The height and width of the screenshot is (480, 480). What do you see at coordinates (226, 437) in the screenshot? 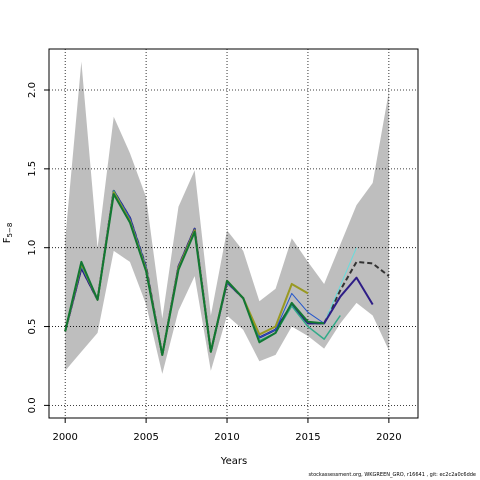
I see `x-tick-label: 2010` at bounding box center [226, 437].